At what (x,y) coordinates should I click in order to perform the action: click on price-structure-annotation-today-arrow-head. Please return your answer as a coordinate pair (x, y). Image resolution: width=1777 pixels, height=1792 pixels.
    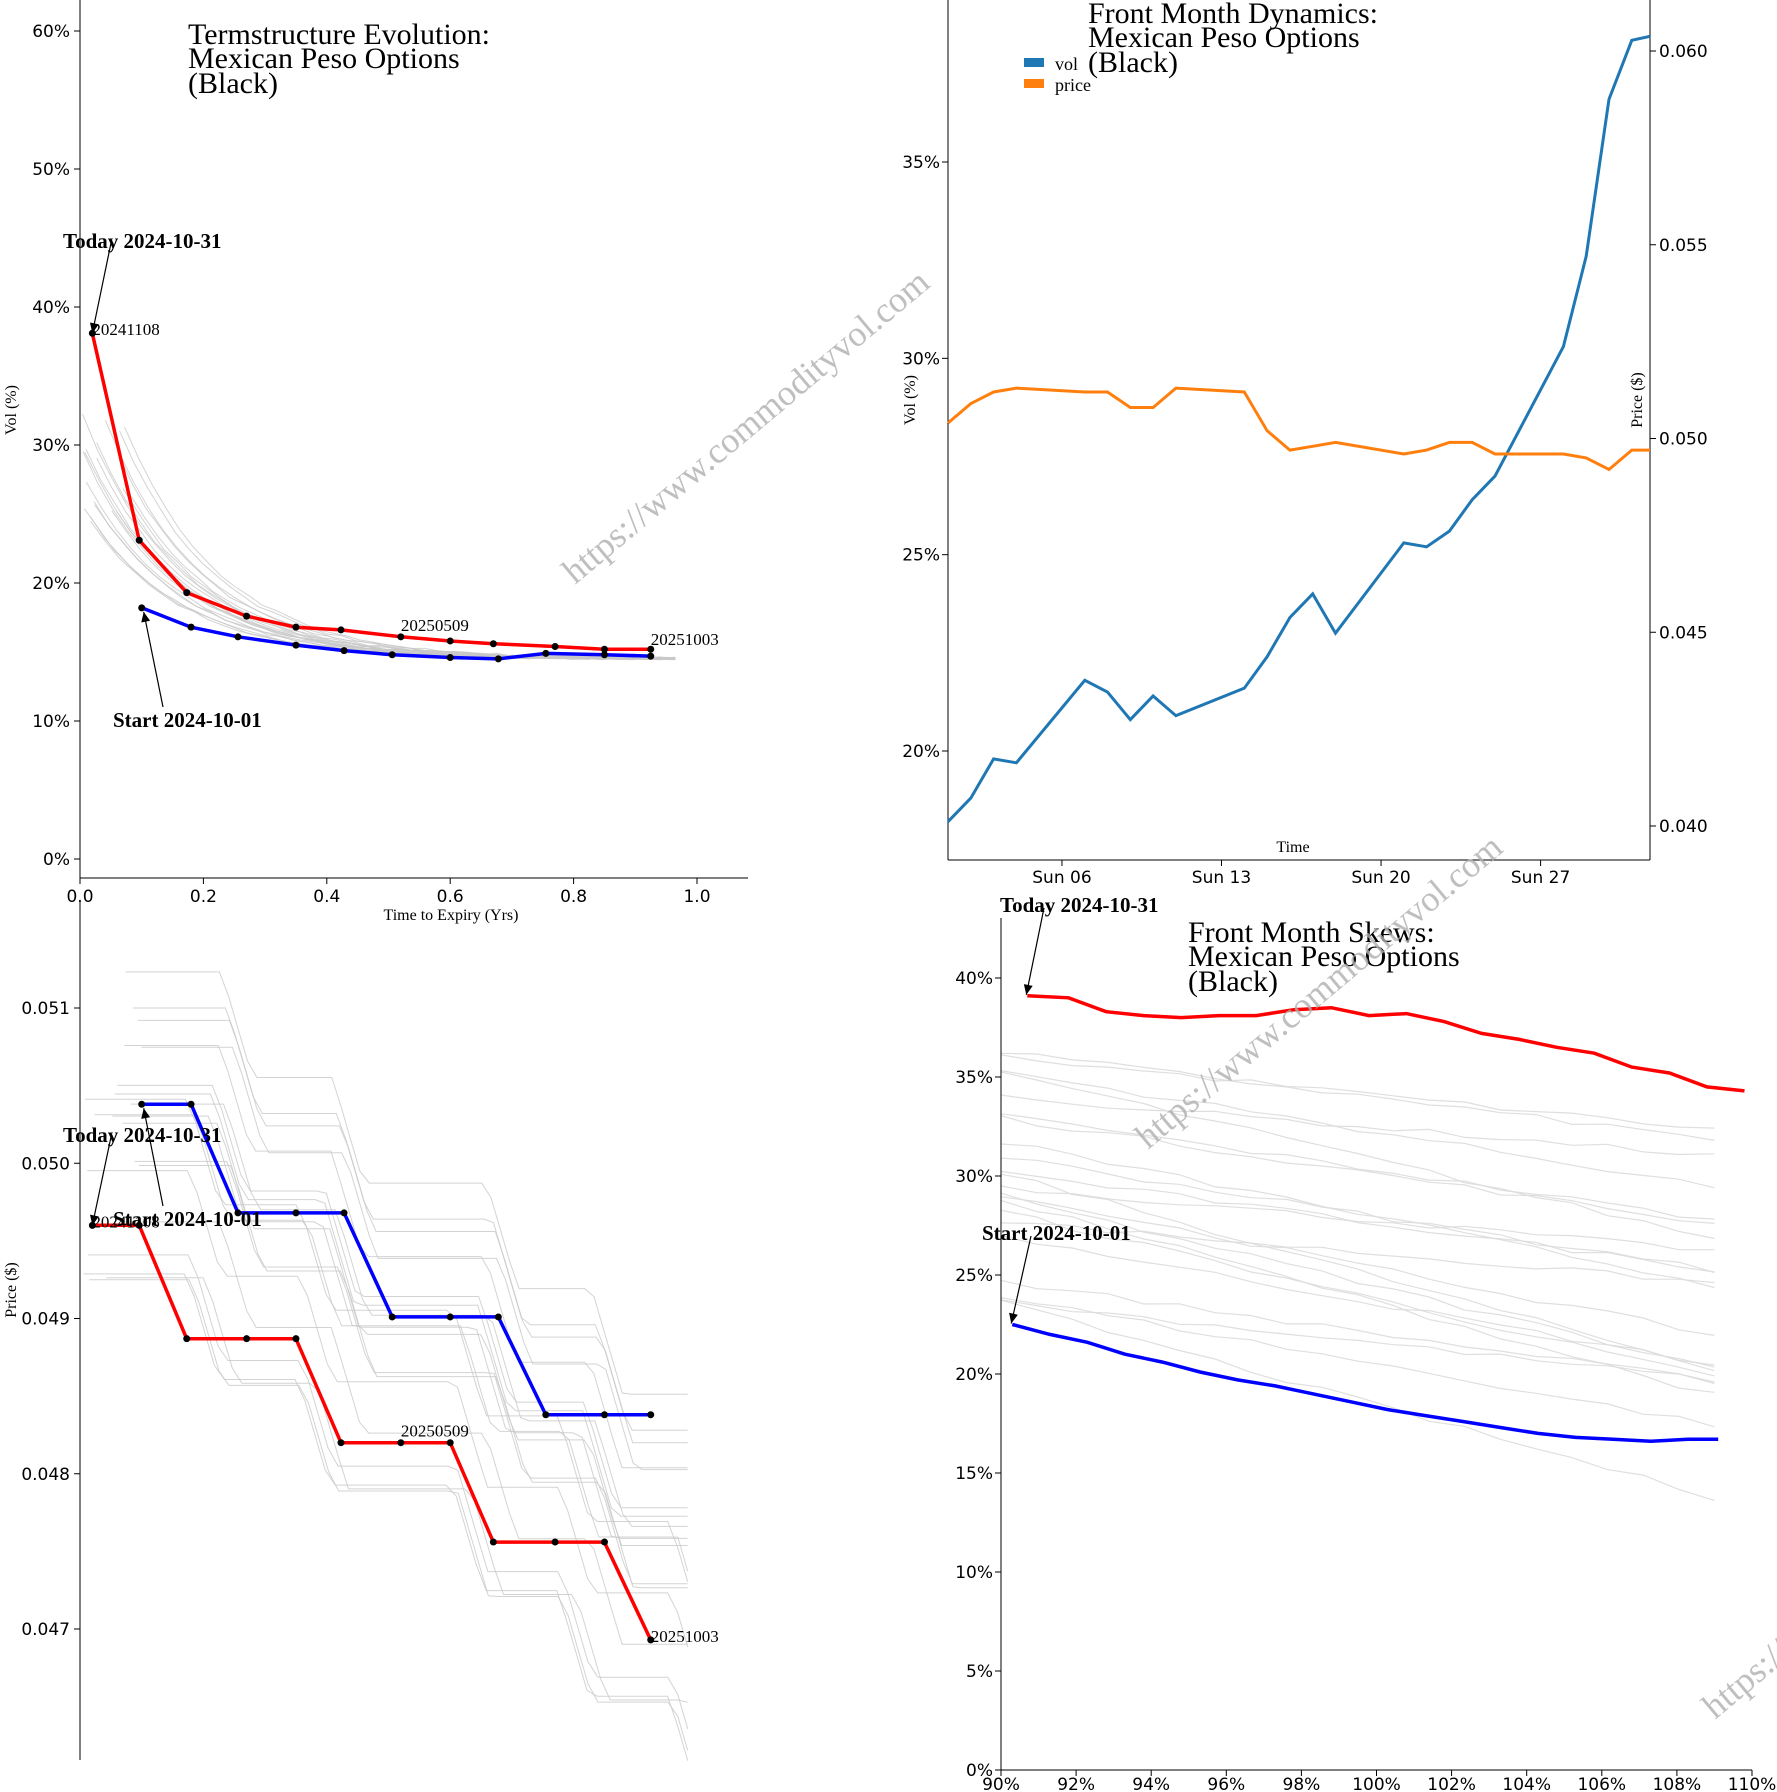
    Looking at the image, I should click on (94, 1220).